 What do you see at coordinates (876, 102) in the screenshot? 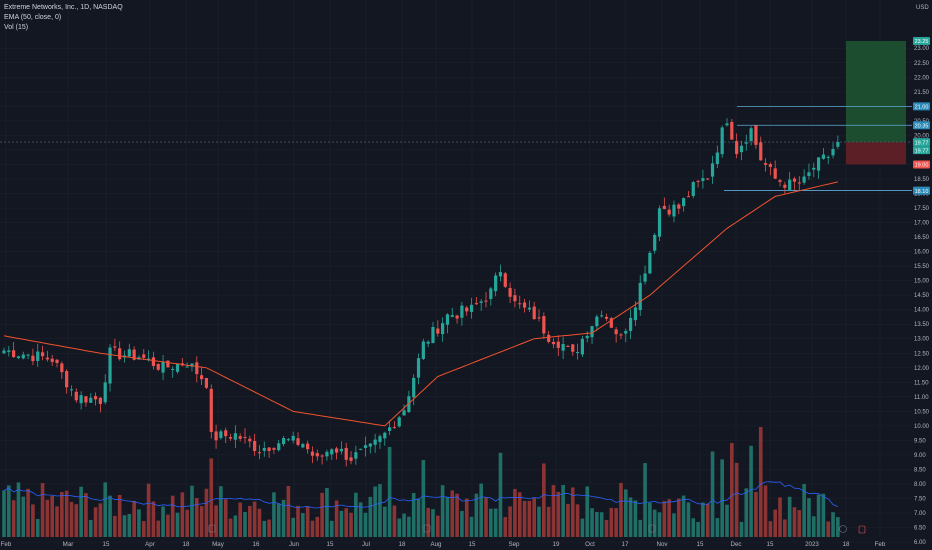
I see `long-position-tool` at bounding box center [876, 102].